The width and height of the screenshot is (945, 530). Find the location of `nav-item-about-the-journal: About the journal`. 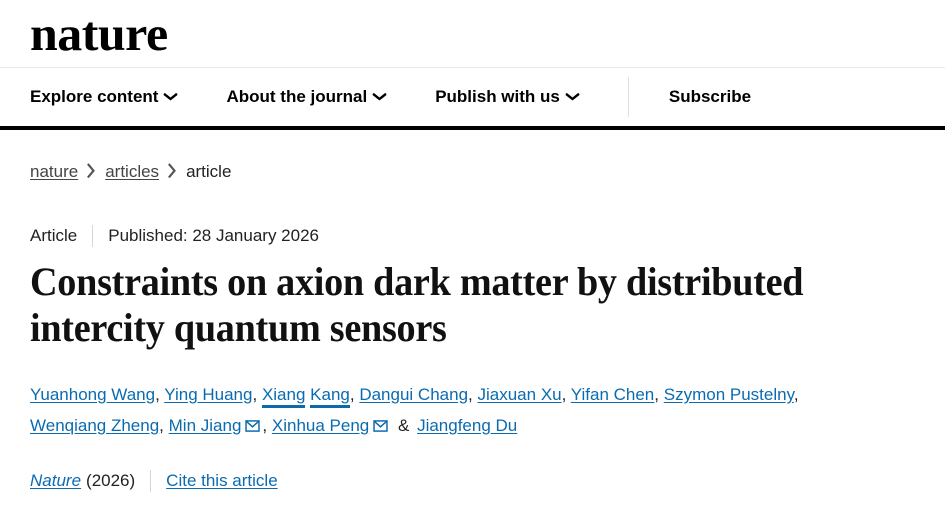

nav-item-about-the-journal: About the journal is located at coordinates (307, 97).